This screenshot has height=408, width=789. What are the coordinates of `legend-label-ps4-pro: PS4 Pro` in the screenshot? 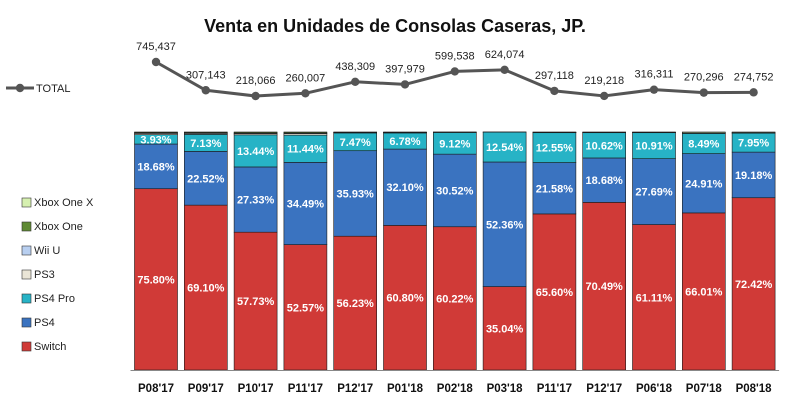 It's located at (54, 299).